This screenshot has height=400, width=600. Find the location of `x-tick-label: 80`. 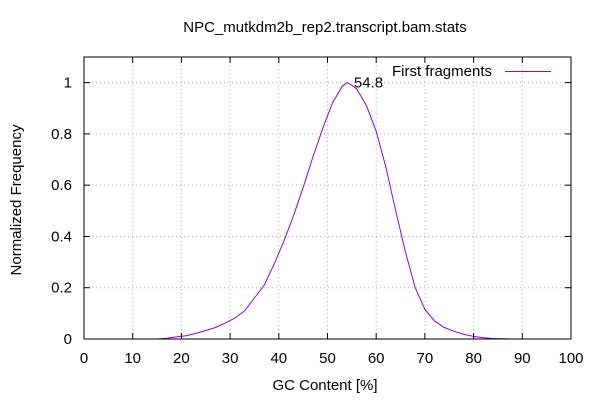

x-tick-label: 80 is located at coordinates (473, 358).